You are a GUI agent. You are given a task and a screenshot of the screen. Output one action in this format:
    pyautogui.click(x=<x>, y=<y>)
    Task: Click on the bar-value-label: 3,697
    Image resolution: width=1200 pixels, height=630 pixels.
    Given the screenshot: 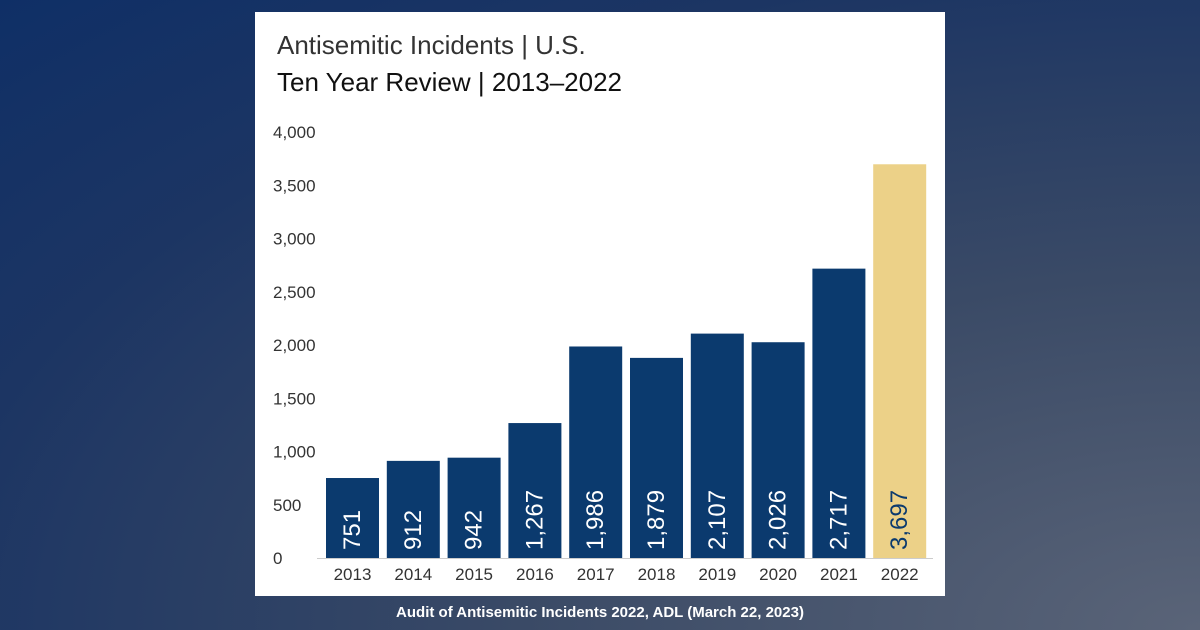 What is the action you would take?
    pyautogui.click(x=899, y=520)
    